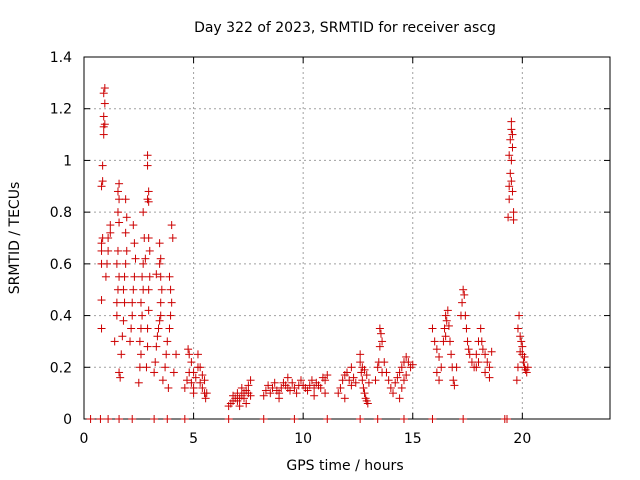  What do you see at coordinates (84, 439) in the screenshot?
I see `x-tick-label: 0` at bounding box center [84, 439].